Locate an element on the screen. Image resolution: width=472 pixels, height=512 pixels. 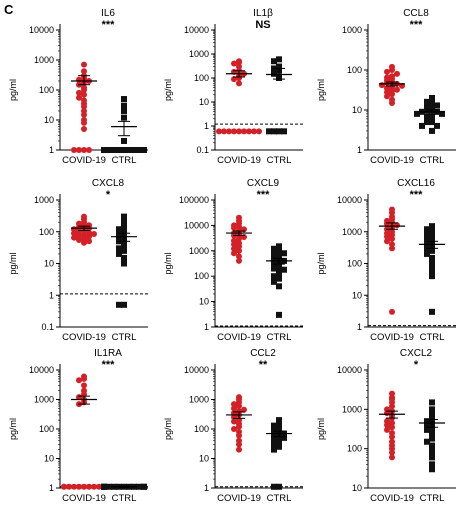
chart-title: IL1β is located at coordinates (263, 13).